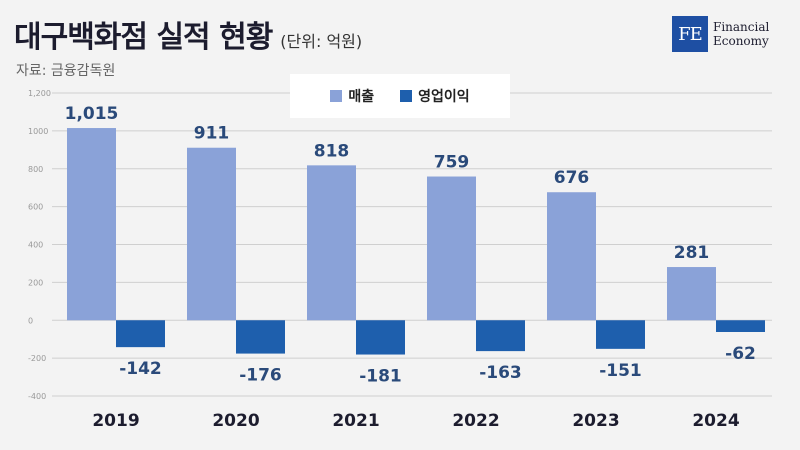 This screenshot has width=800, height=450. I want to click on data-label-operating-profit: -163, so click(500, 373).